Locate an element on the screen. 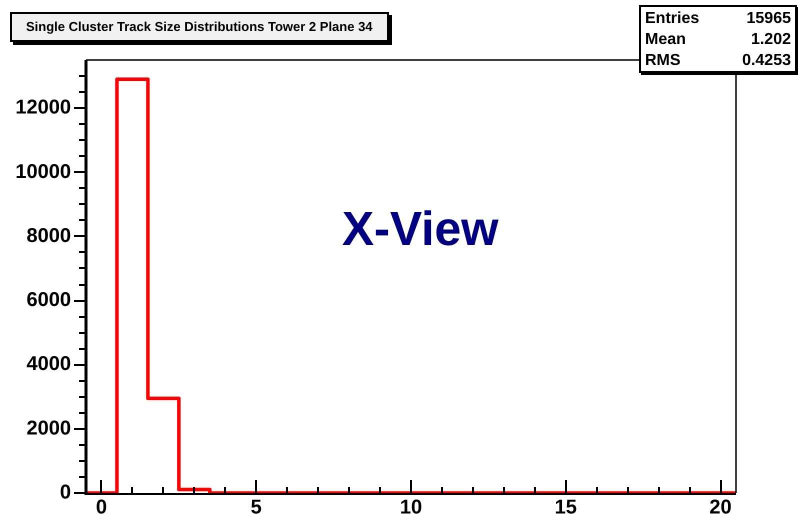  annotation: X-View is located at coordinates (420, 229).